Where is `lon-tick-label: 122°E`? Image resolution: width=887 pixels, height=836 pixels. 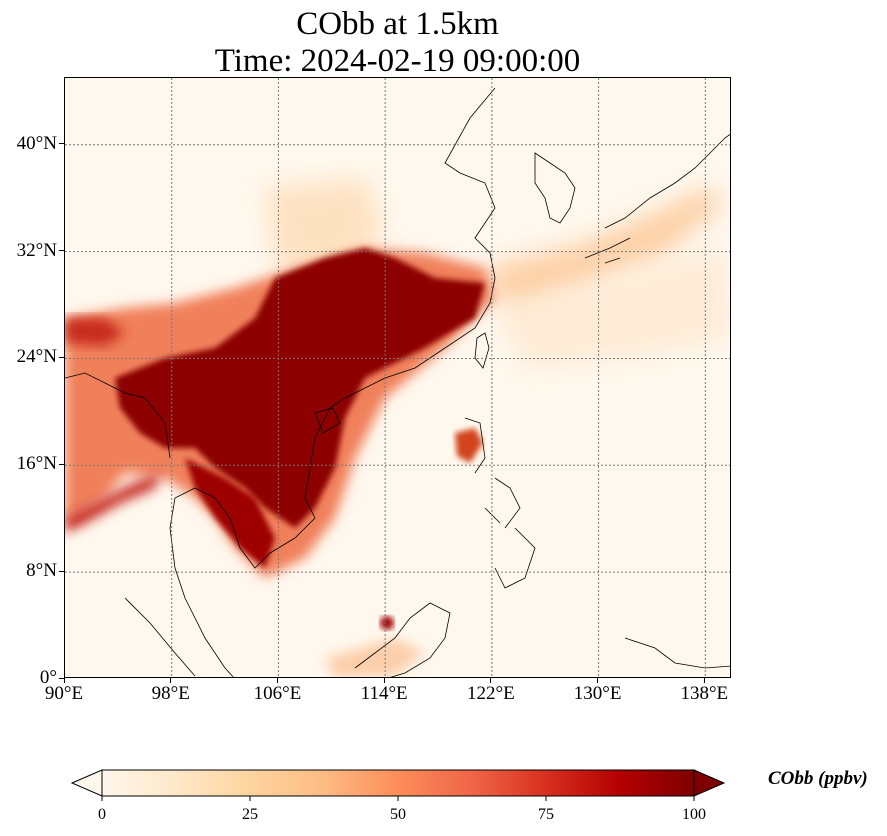
lon-tick-label: 122°E is located at coordinates (491, 693).